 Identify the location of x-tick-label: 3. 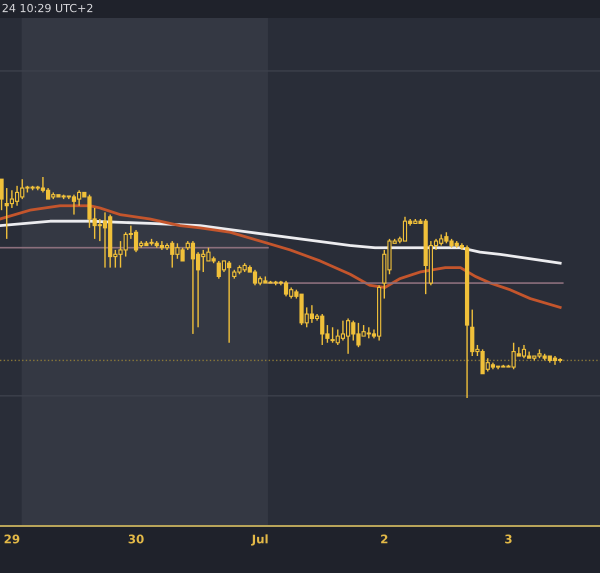
(508, 539).